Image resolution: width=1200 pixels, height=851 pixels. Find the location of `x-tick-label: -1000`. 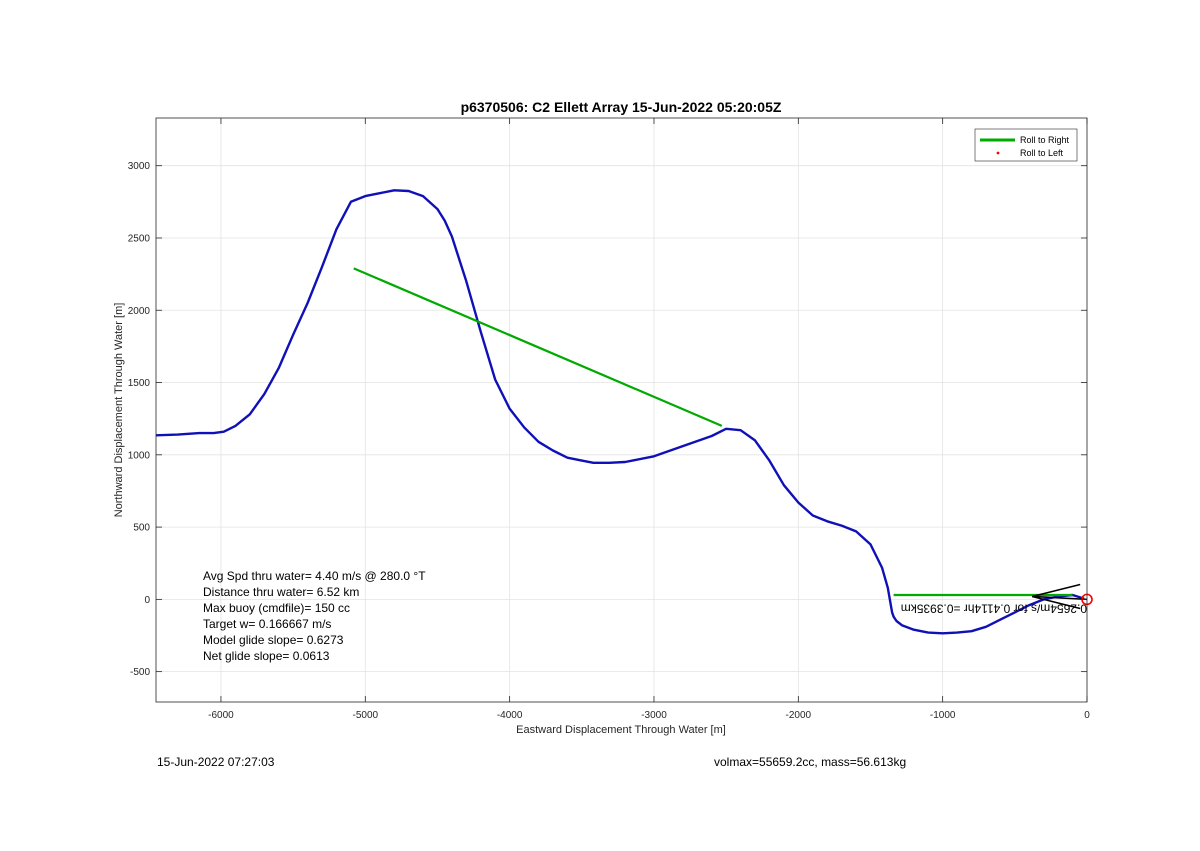

x-tick-label: -1000 is located at coordinates (943, 715).